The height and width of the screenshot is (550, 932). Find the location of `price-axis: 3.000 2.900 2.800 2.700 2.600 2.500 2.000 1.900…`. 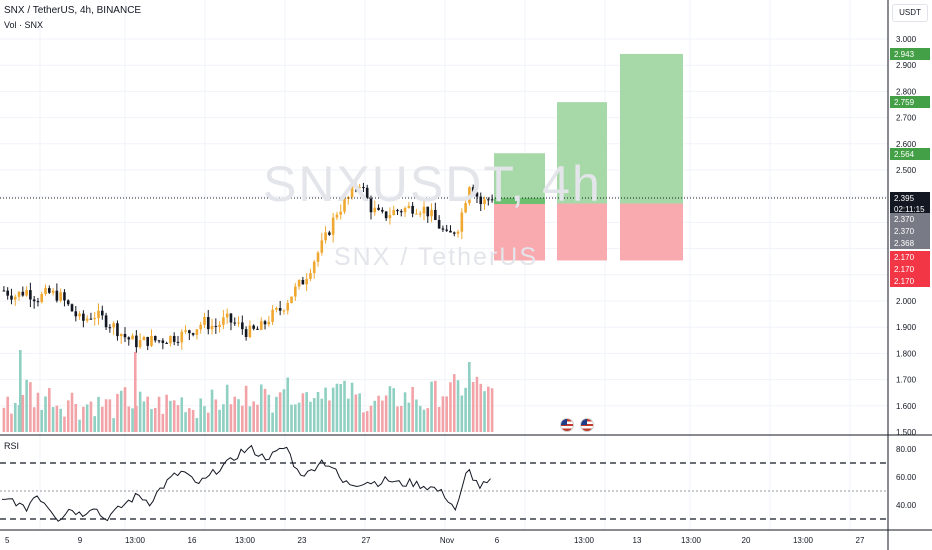

price-axis: 3.000 2.900 2.800 2.700 2.600 2.500 2.000 1.900… is located at coordinates (906, 236).